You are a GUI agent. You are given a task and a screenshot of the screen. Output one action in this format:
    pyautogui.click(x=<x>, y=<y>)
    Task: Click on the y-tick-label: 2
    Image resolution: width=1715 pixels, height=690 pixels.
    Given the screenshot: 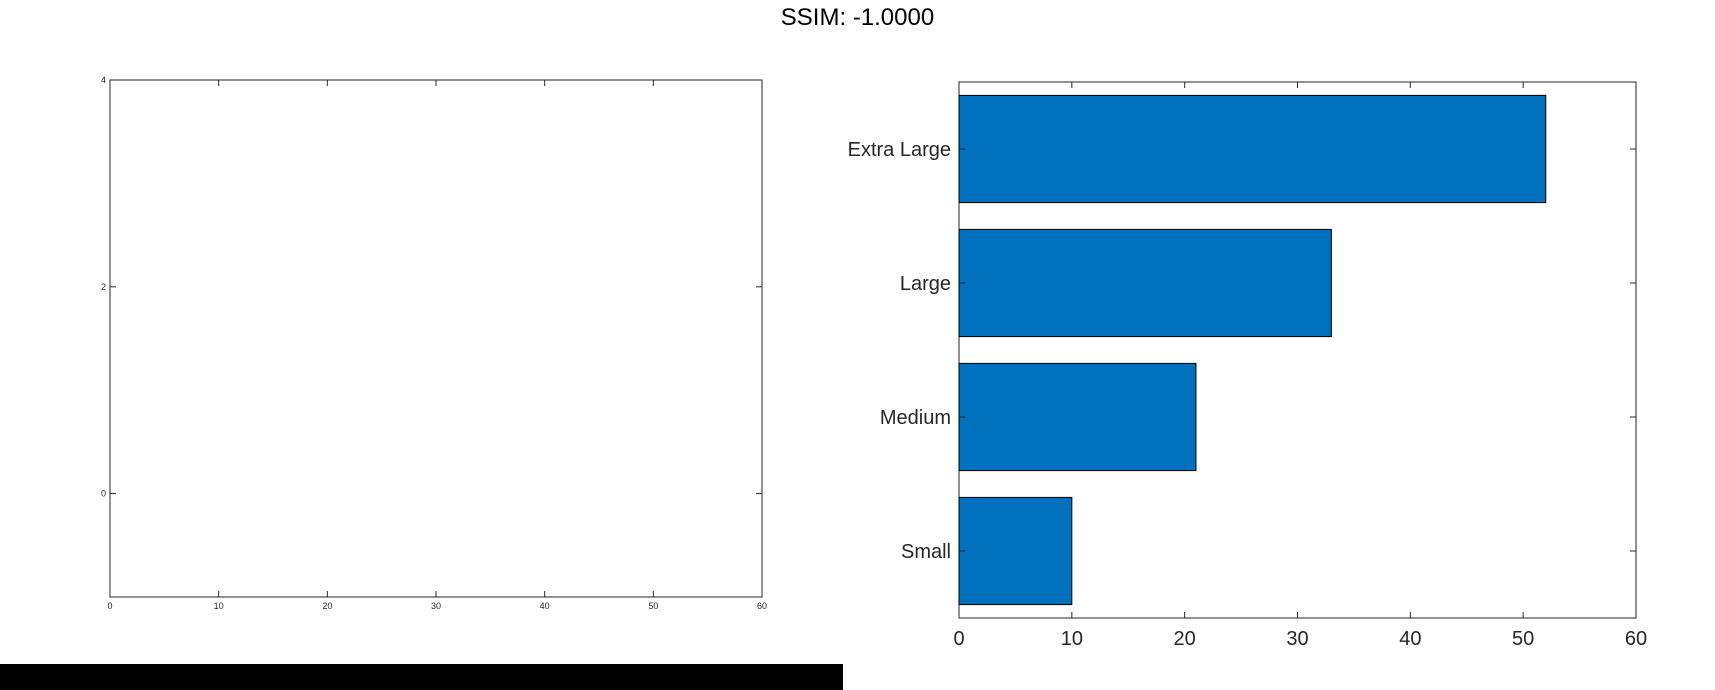 What is the action you would take?
    pyautogui.click(x=103, y=287)
    